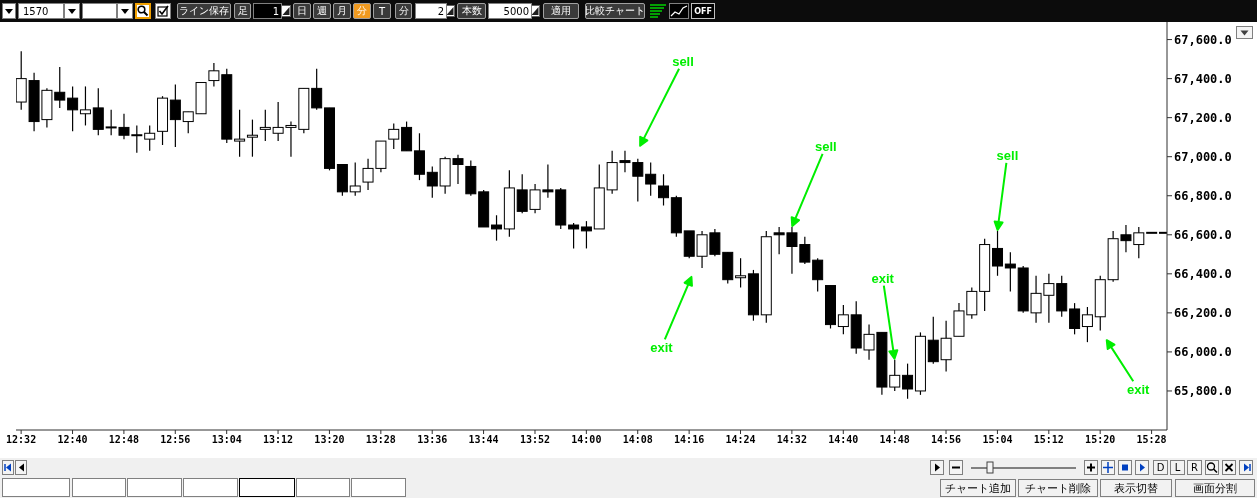 Image resolution: width=1257 pixels, height=498 pixels. Describe the element at coordinates (342, 11) in the screenshot. I see `button: 月` at that location.